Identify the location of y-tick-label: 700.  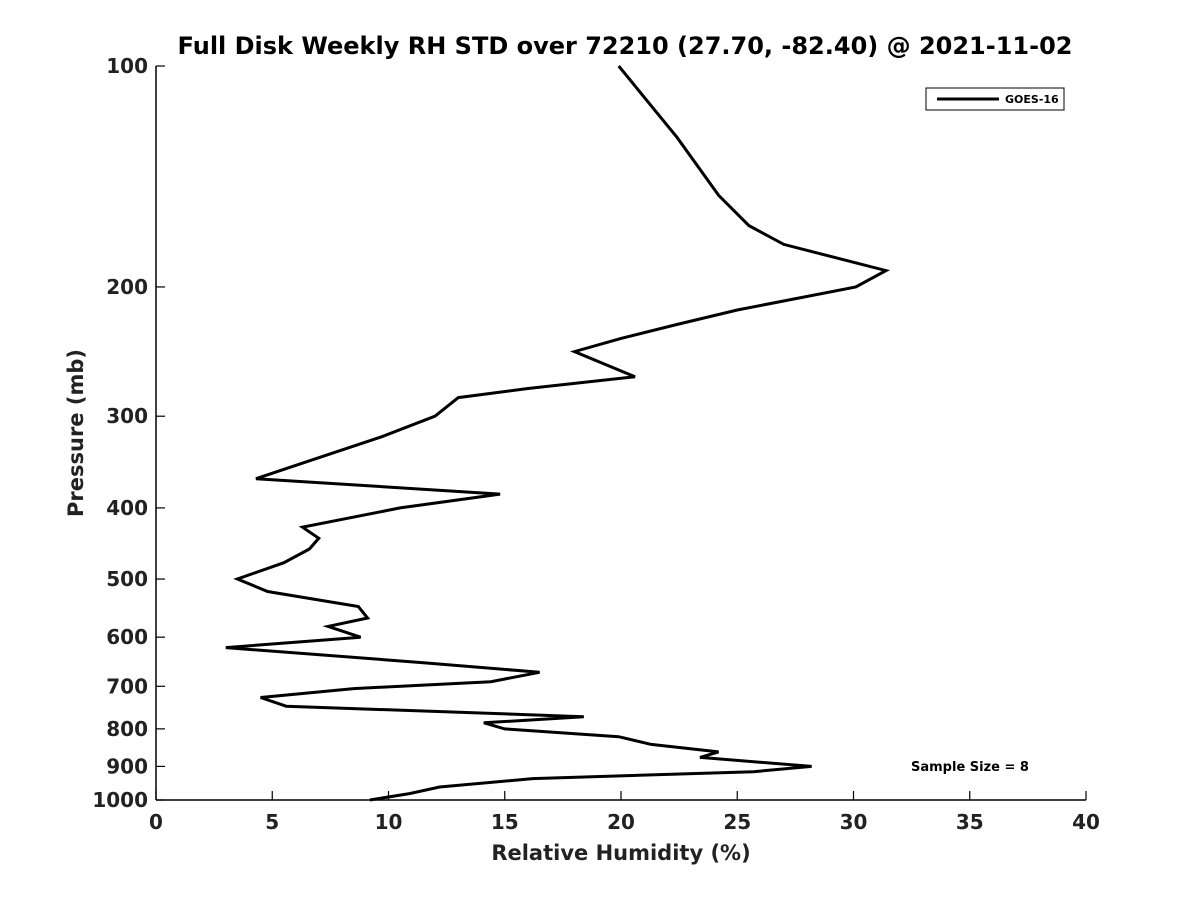
(127, 686).